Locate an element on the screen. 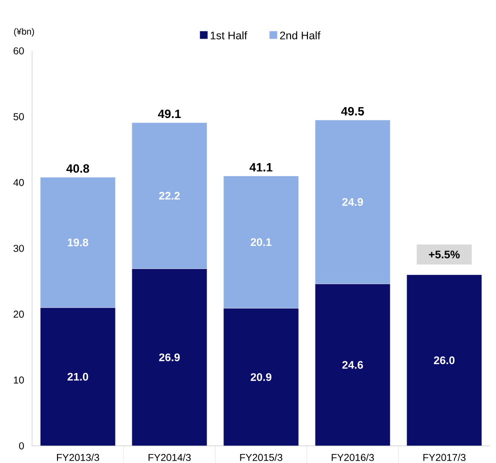 The image size is (496, 463). y-tick-label: 50 is located at coordinates (19, 116).